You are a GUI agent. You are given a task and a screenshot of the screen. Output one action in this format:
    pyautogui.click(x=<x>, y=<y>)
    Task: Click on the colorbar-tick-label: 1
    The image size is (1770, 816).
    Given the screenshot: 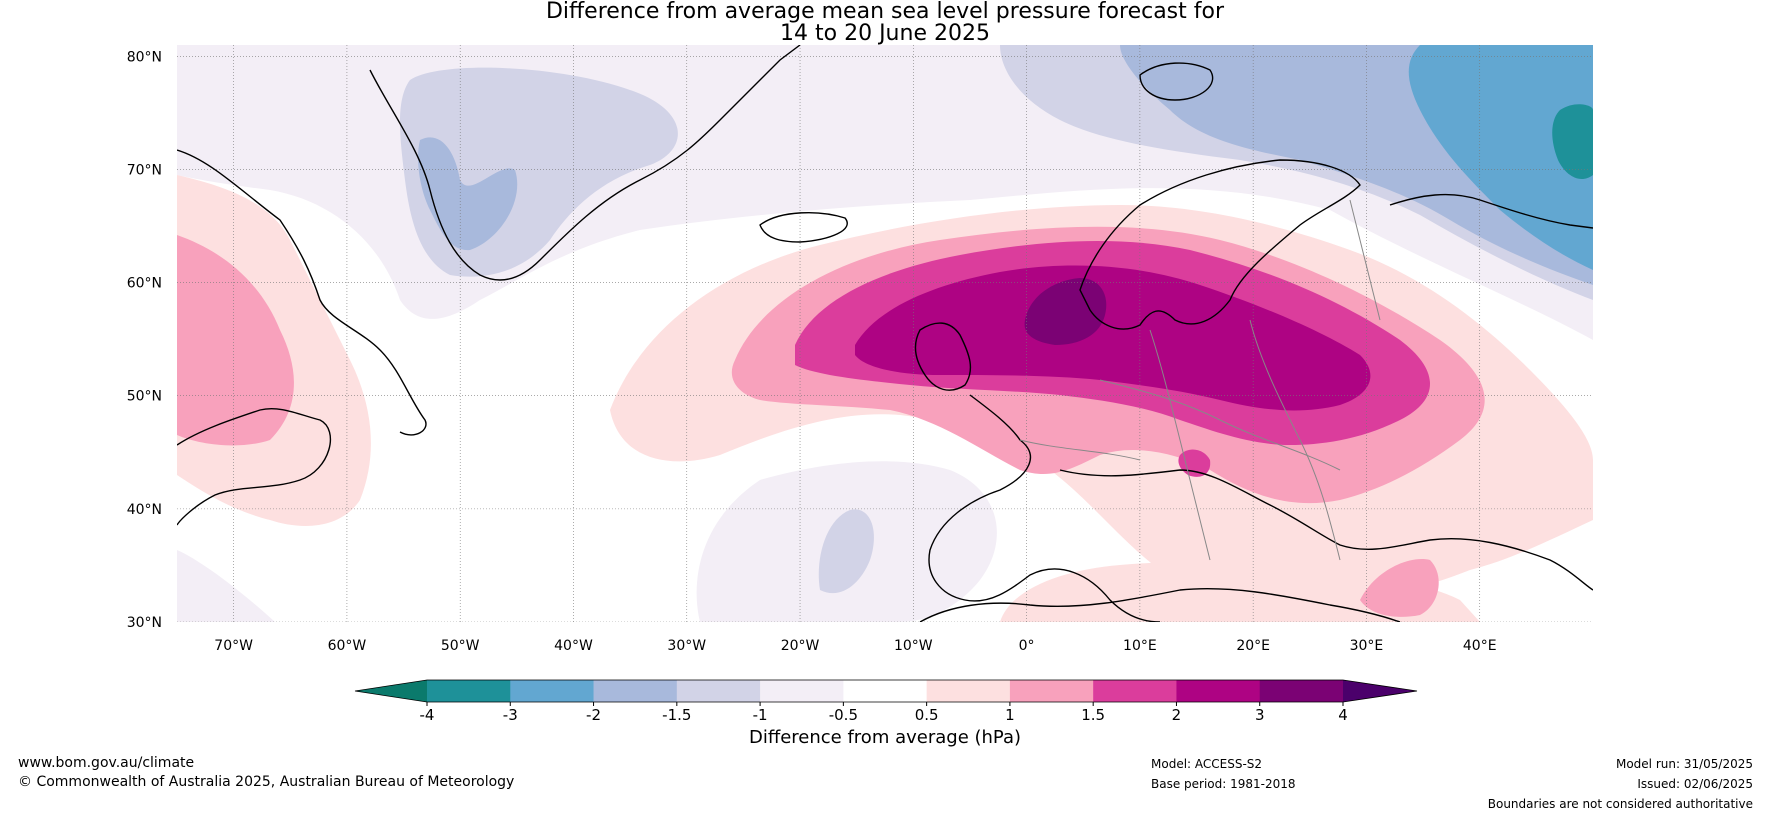 What is the action you would take?
    pyautogui.click(x=1010, y=715)
    